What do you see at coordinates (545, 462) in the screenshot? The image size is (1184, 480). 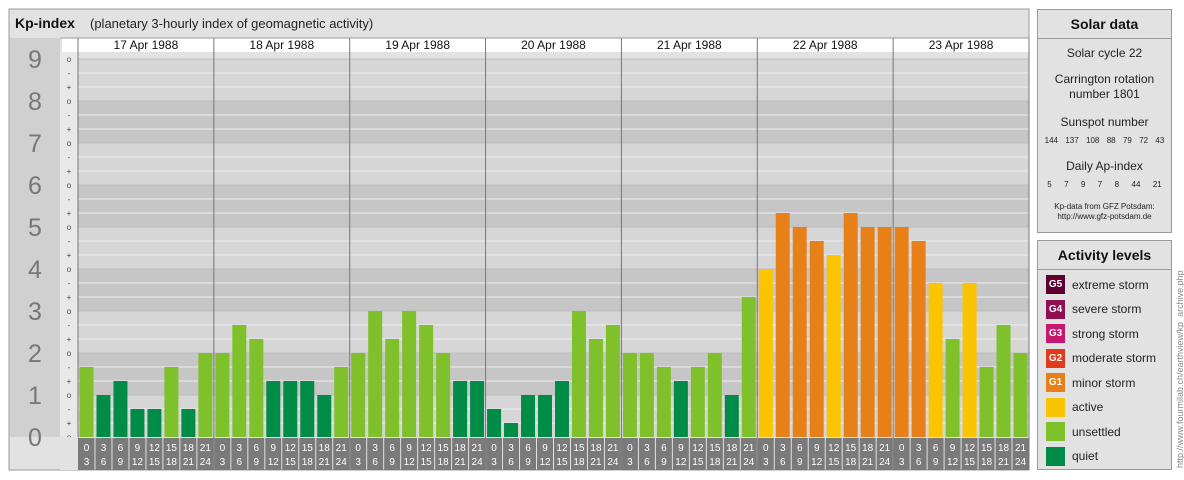 I see `hour-label-end: 12` at bounding box center [545, 462].